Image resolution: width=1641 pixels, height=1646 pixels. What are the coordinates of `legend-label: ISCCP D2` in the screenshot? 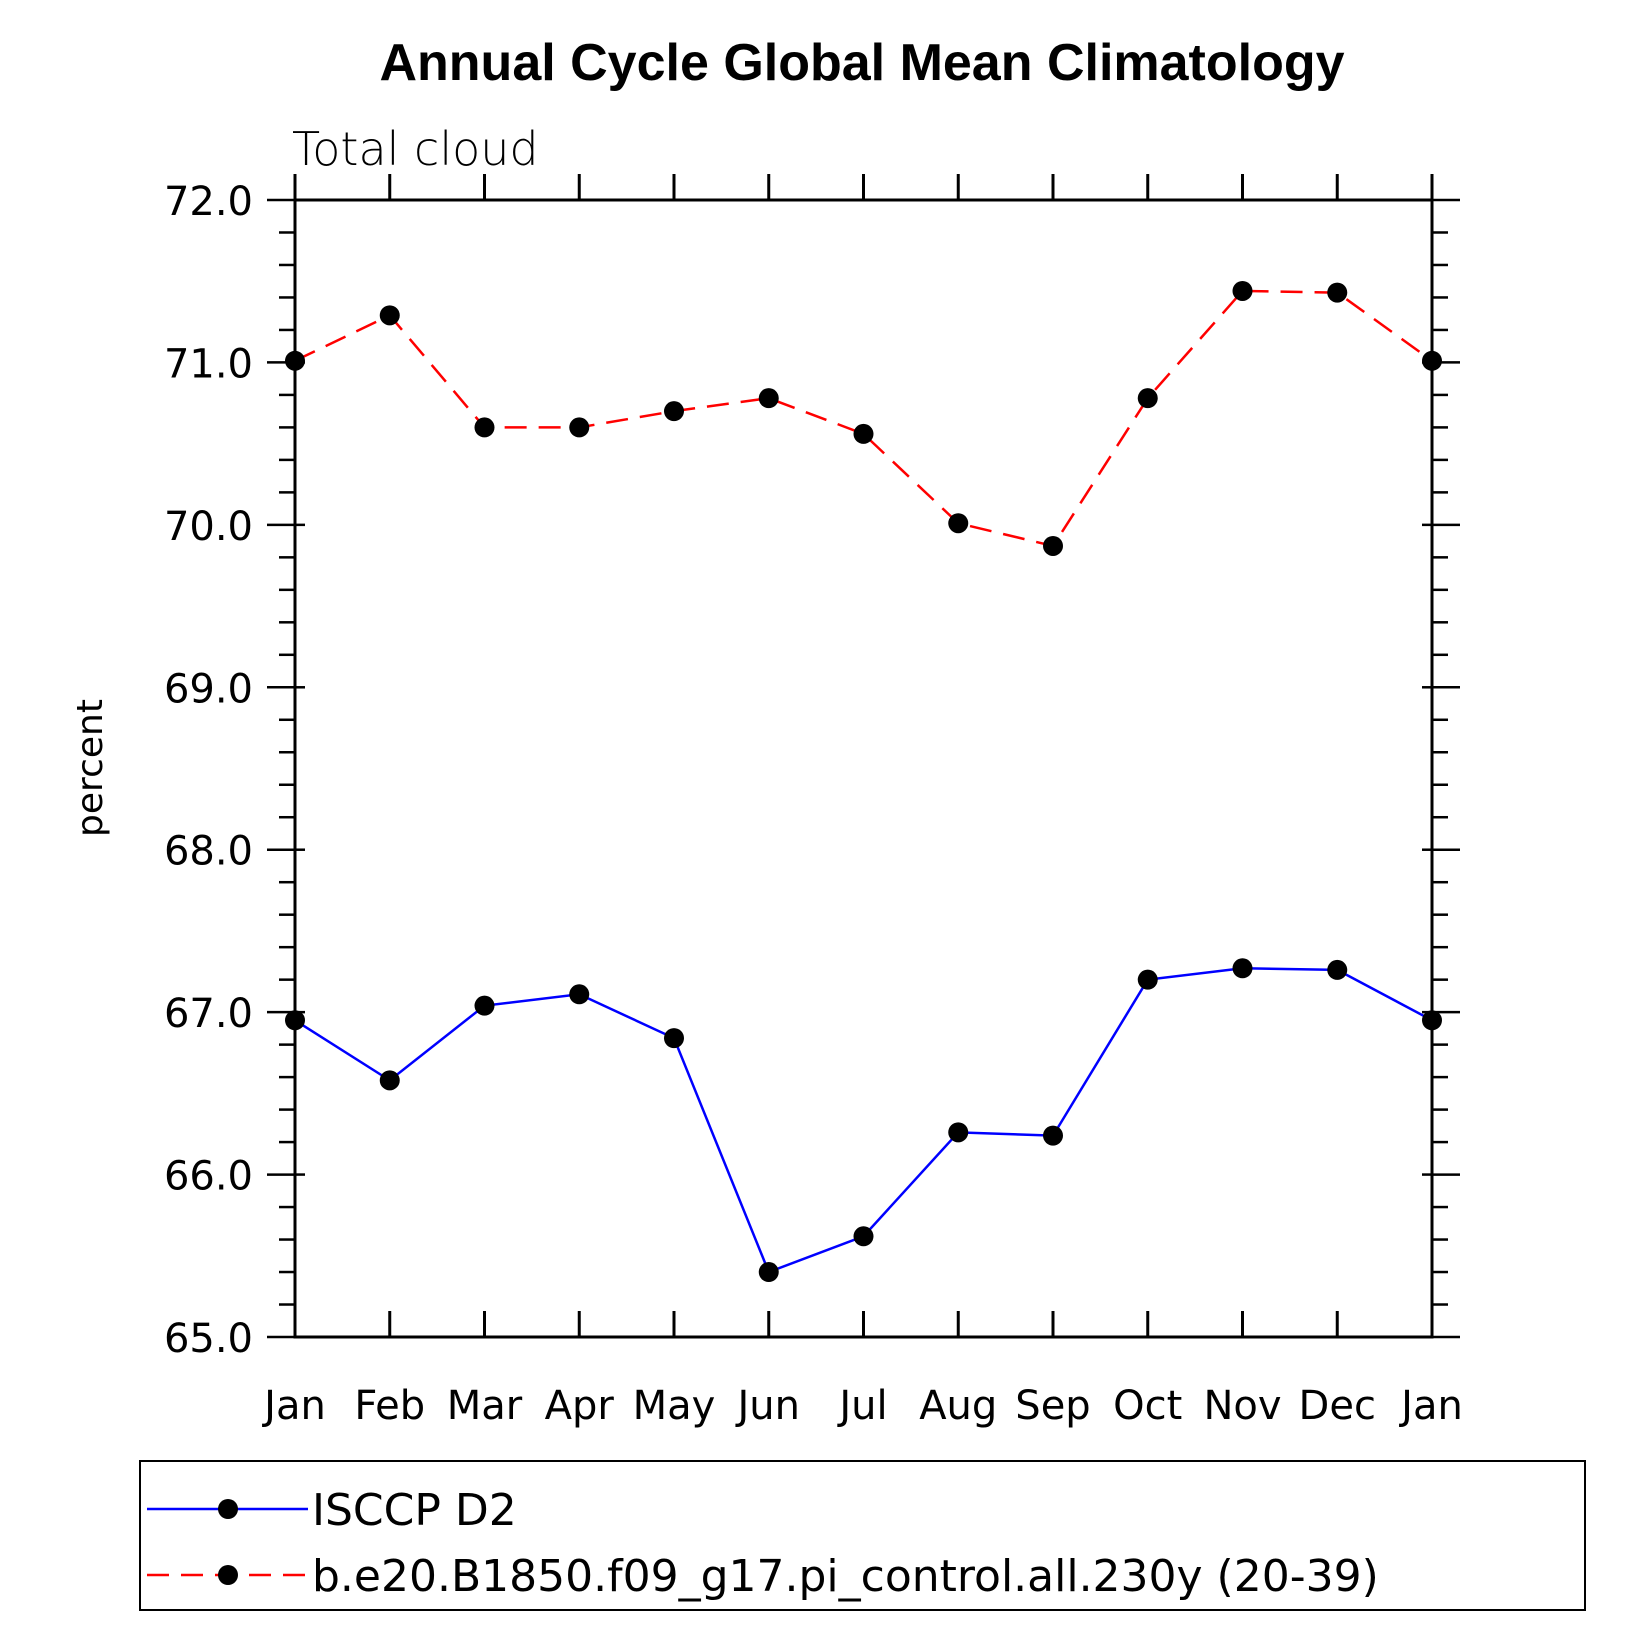 It's located at (414, 1510).